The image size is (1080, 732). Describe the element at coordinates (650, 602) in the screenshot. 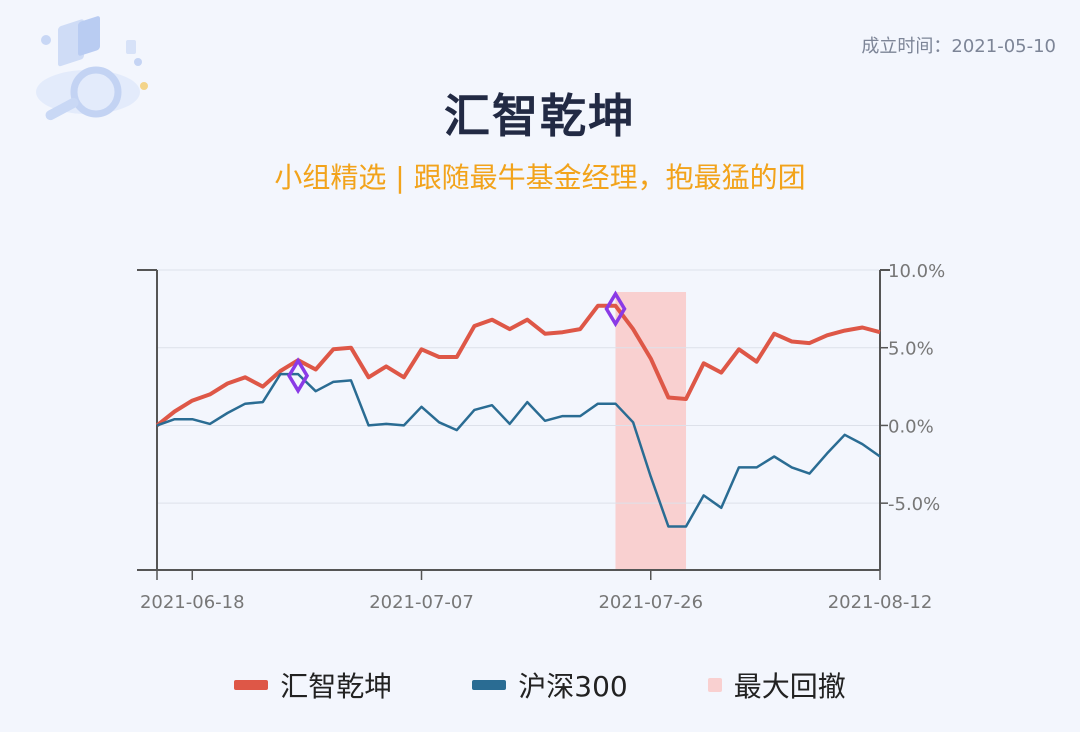

I see `x-tick-label: 2021-07-26` at that location.